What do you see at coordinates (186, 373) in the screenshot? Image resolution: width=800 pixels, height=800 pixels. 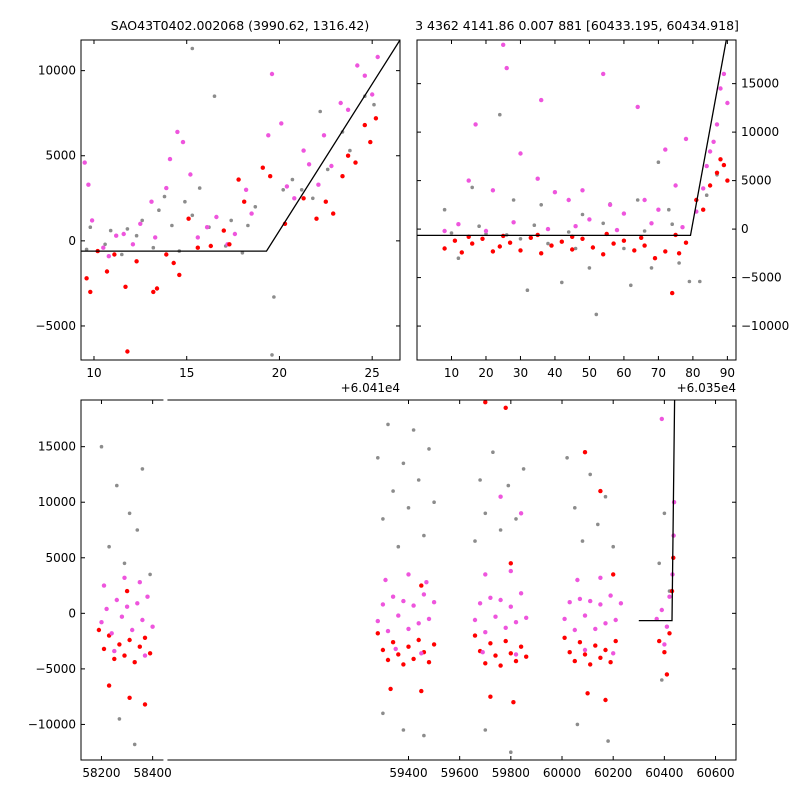 I see `x-tick-label: 15` at bounding box center [186, 373].